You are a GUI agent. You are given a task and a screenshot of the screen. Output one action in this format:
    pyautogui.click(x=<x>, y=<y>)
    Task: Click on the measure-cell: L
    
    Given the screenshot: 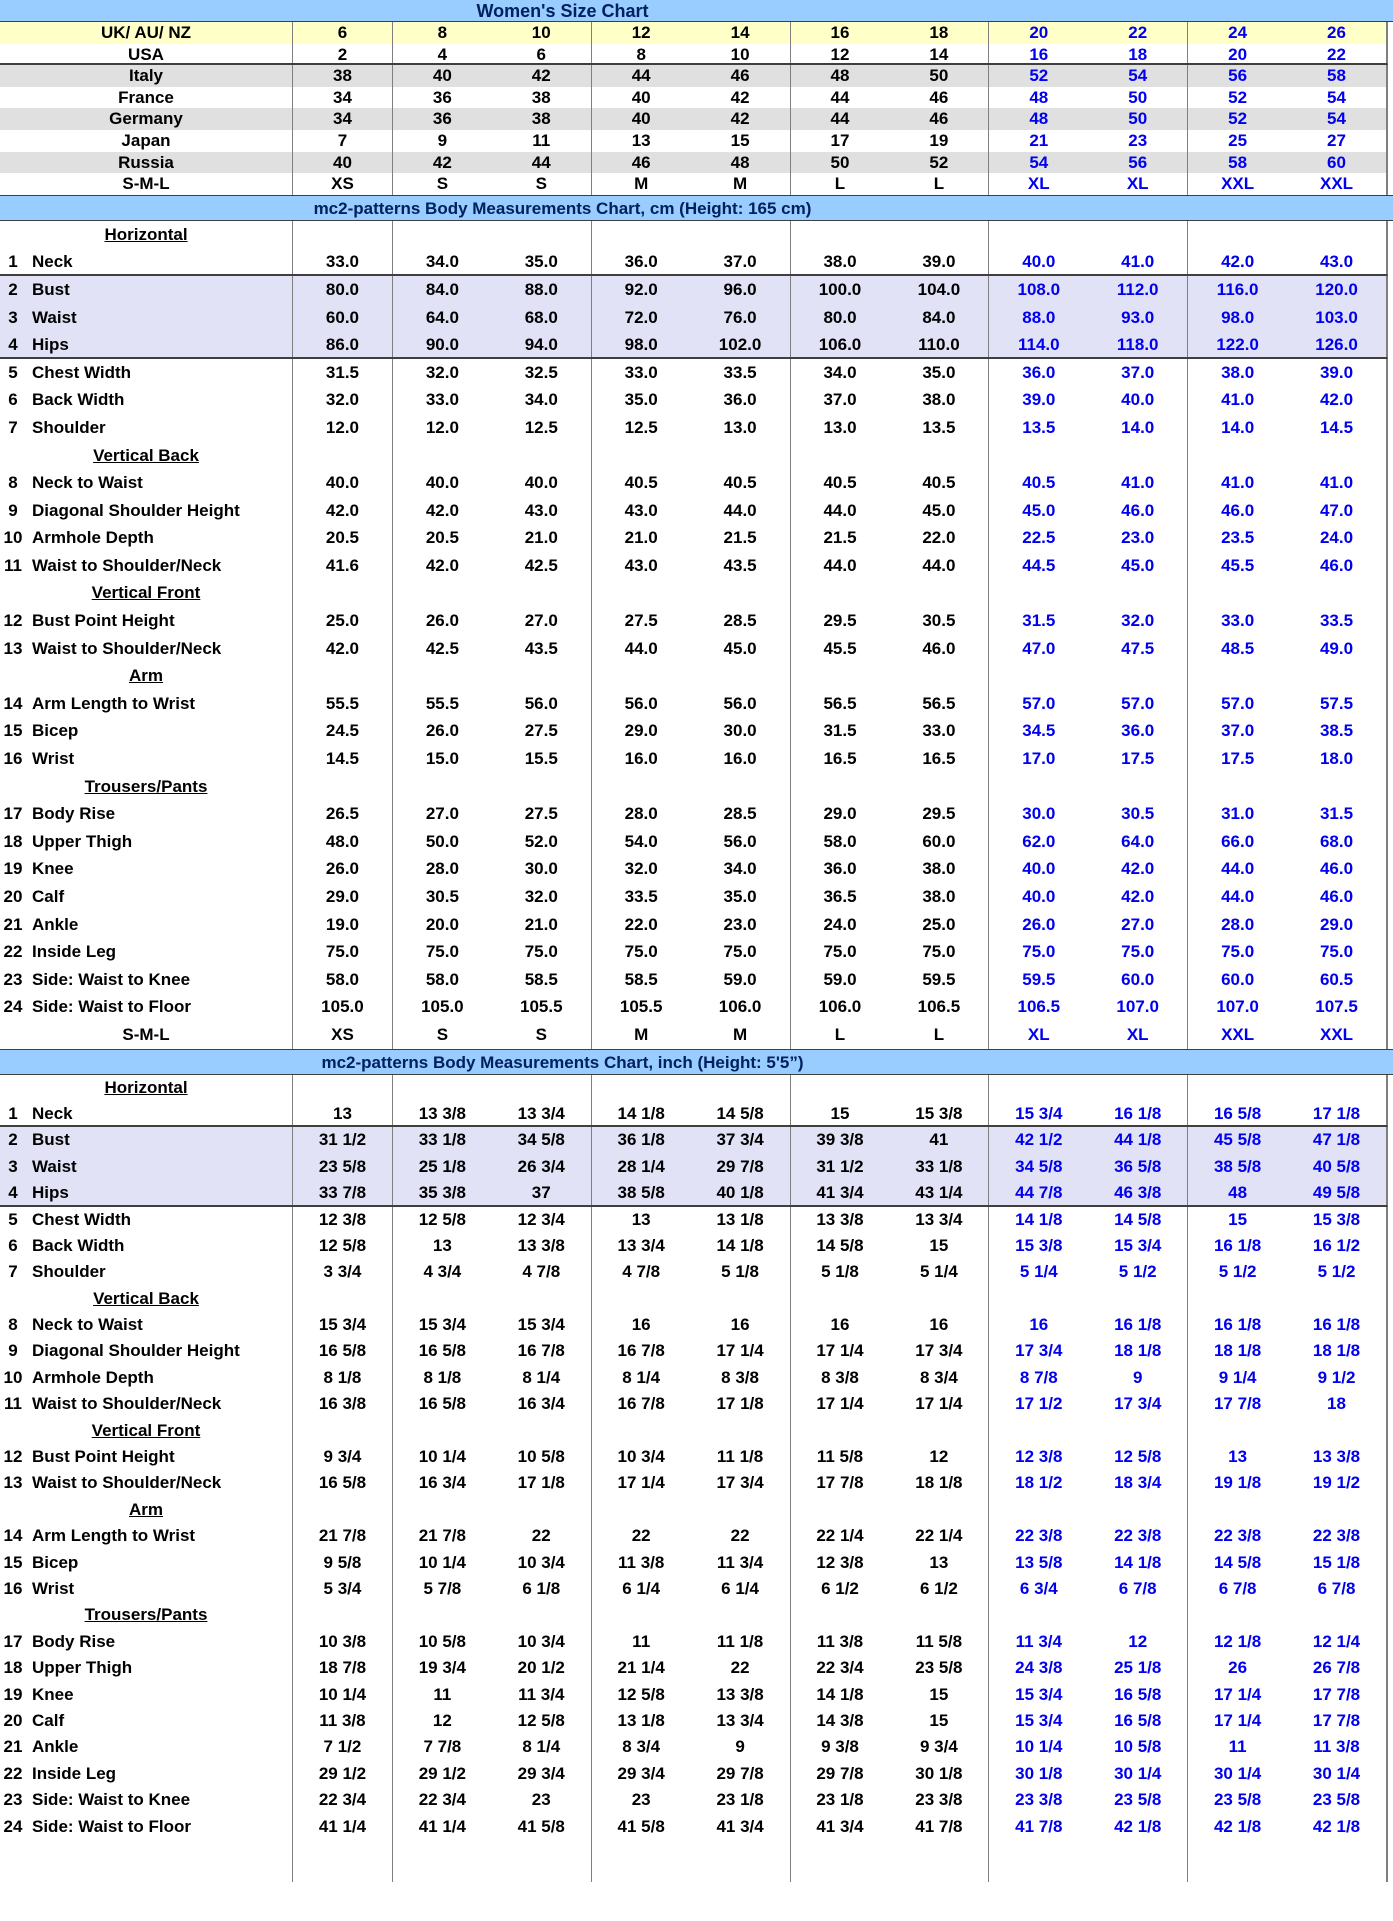 What is the action you would take?
    pyautogui.click(x=939, y=1034)
    